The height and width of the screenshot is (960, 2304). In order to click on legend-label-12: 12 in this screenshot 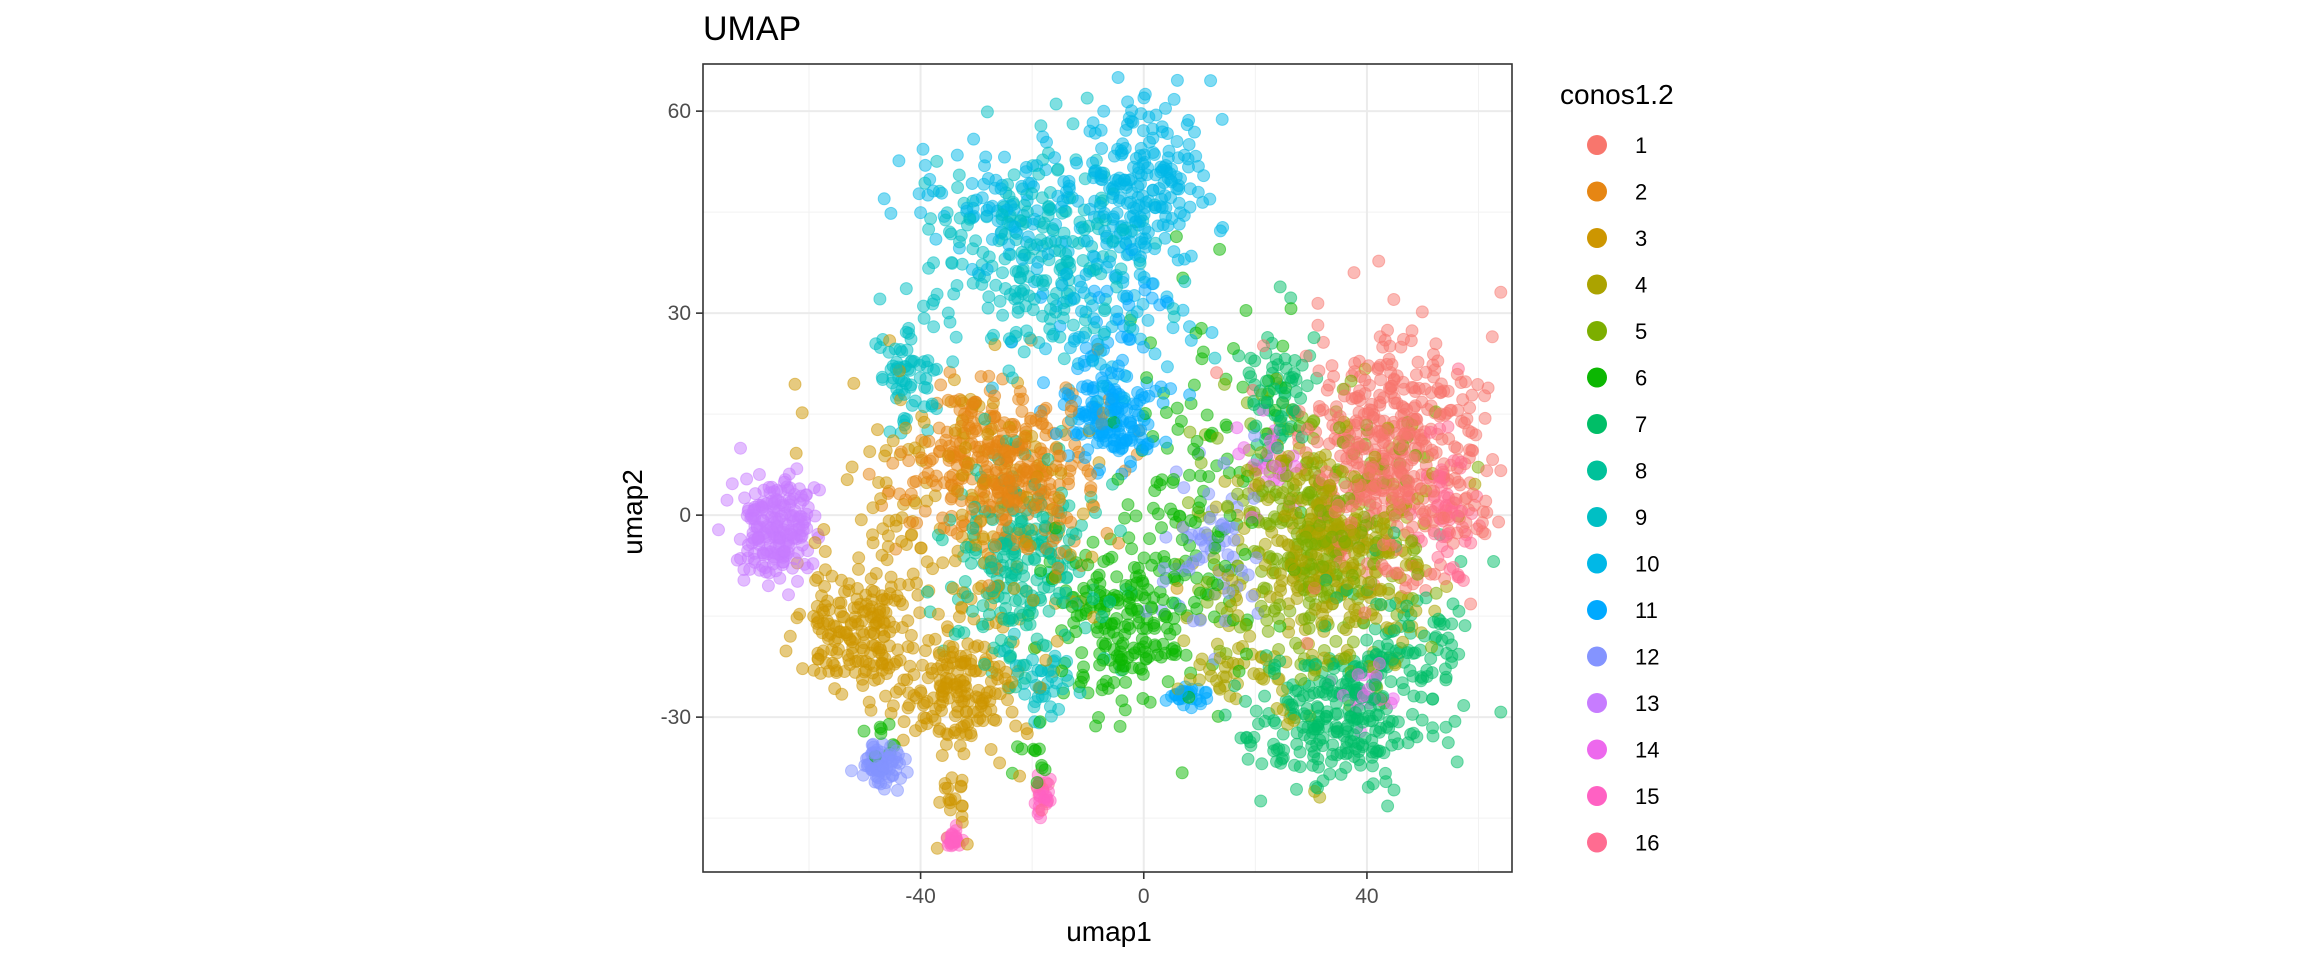, I will do `click(1647, 657)`.